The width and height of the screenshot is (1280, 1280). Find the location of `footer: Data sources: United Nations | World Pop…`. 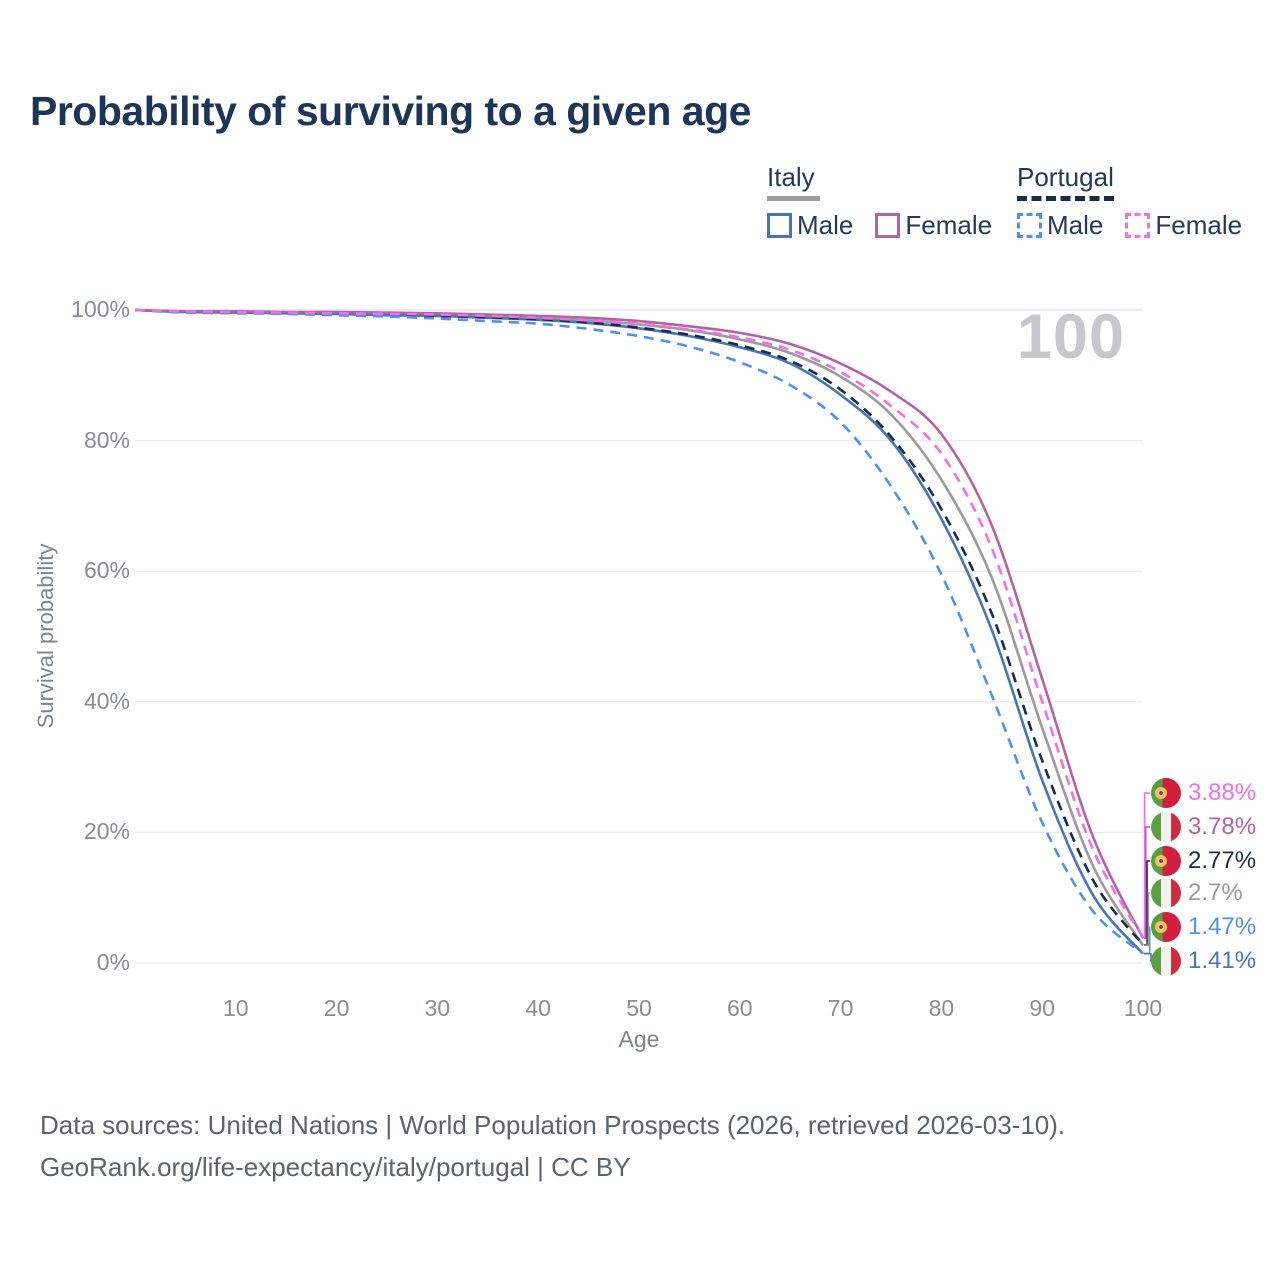

footer: Data sources: United Nations | World Pop… is located at coordinates (552, 1146).